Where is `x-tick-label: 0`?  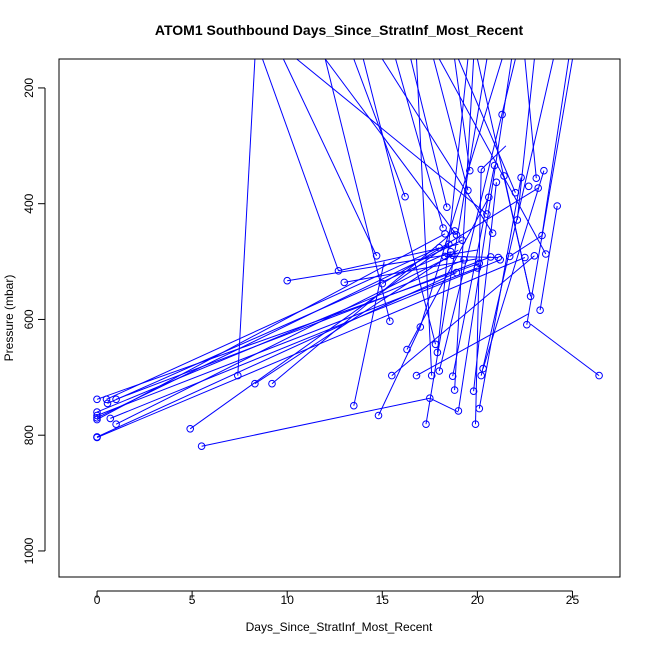
x-tick-label: 0 is located at coordinates (97, 600).